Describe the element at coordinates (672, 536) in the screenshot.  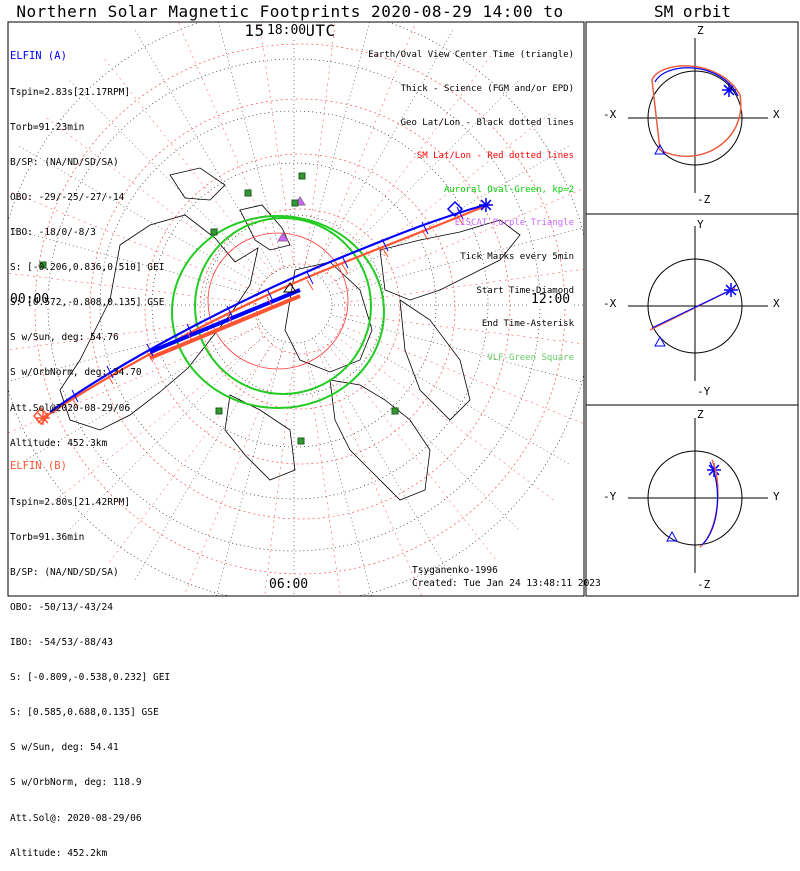
I see `orbit-yz-triangle` at that location.